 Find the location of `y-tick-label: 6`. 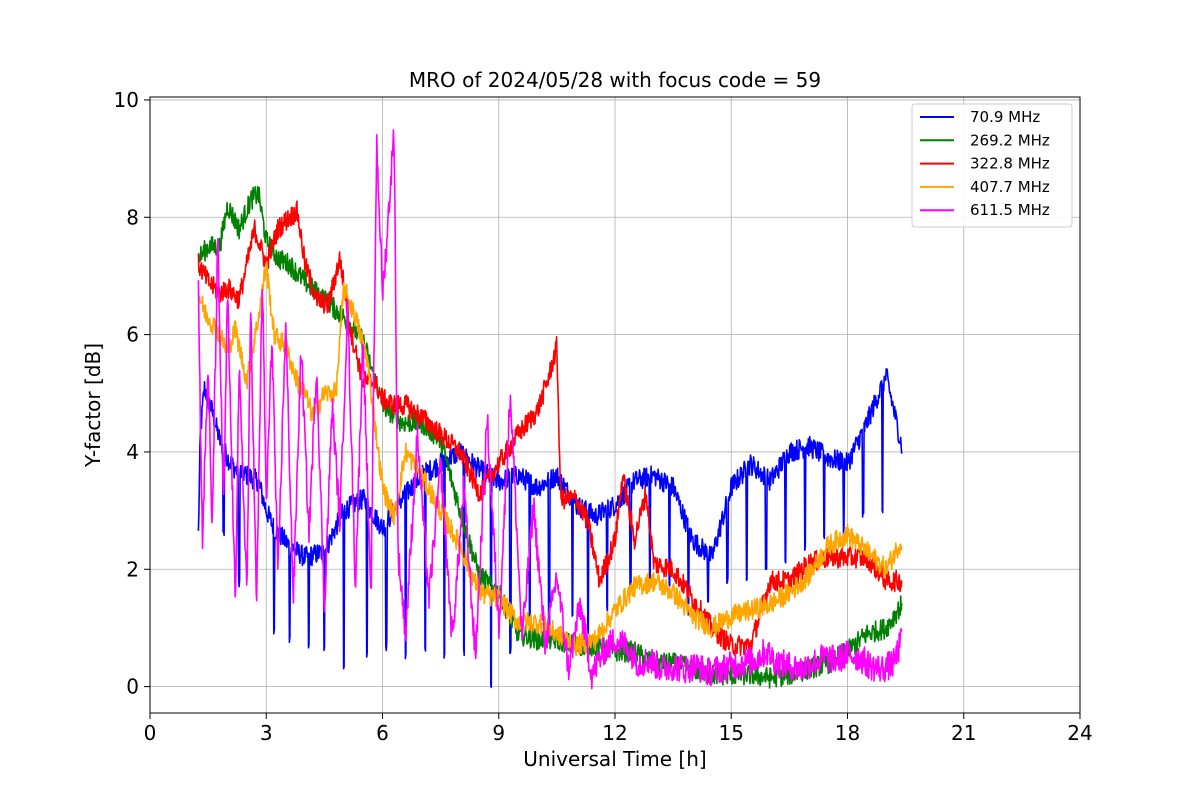

y-tick-label: 6 is located at coordinates (132, 335).